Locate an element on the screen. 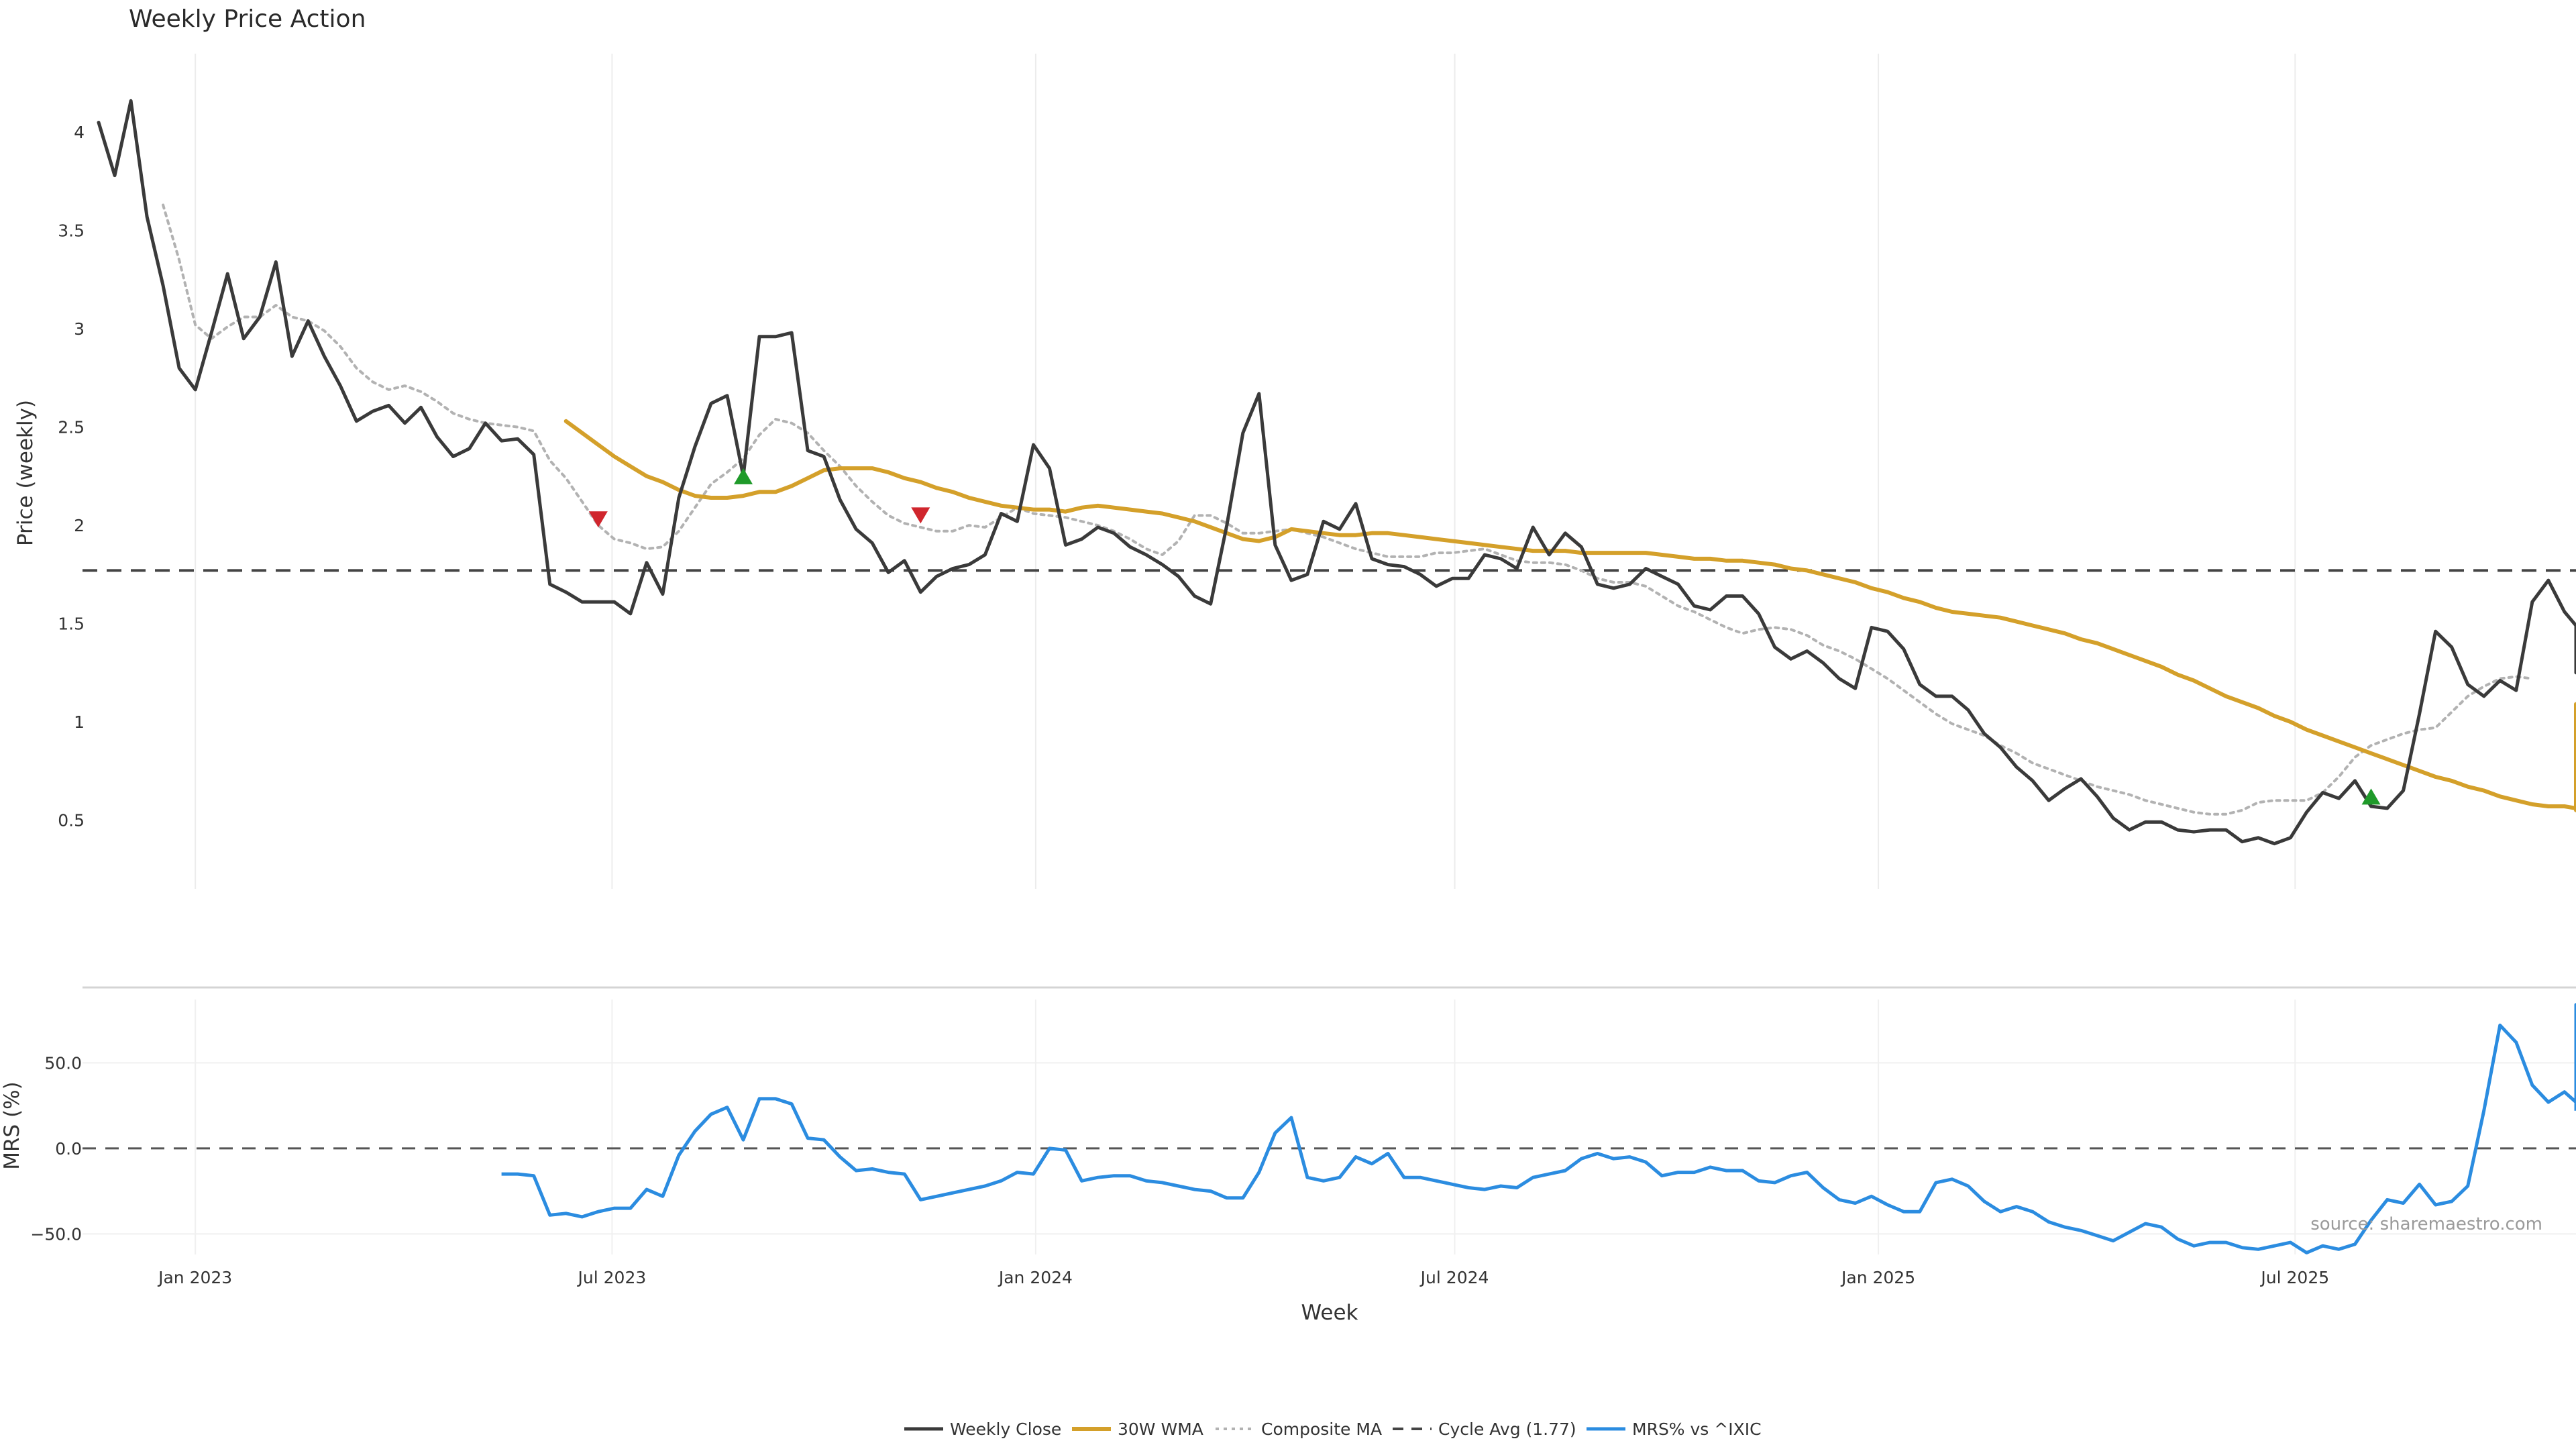 The image size is (2576, 1449). price-y-tick-label: 1 is located at coordinates (79, 722).